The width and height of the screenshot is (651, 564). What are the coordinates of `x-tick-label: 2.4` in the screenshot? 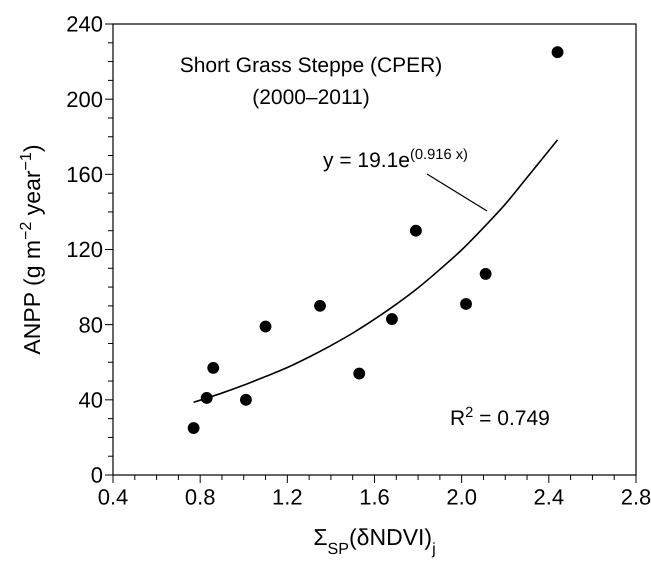 It's located at (549, 497).